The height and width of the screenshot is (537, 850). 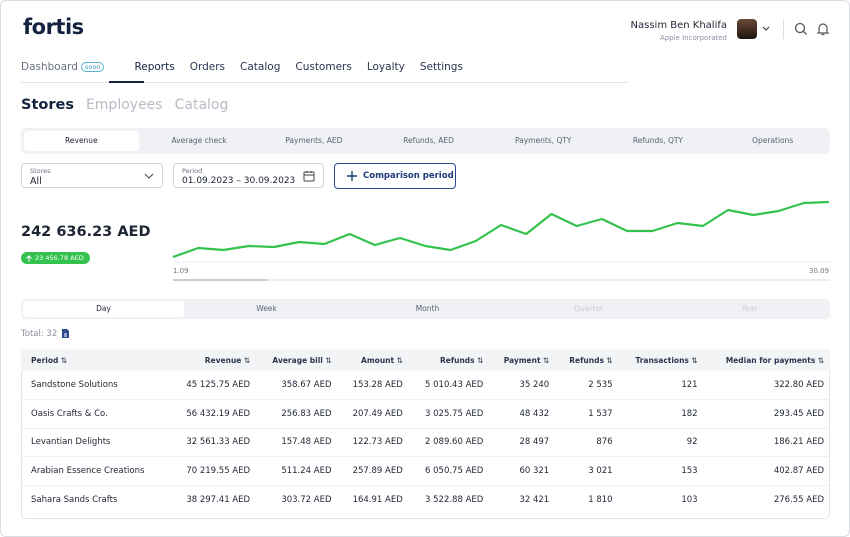 What do you see at coordinates (74, 385) in the screenshot?
I see `cell: Sandstone Solutions` at bounding box center [74, 385].